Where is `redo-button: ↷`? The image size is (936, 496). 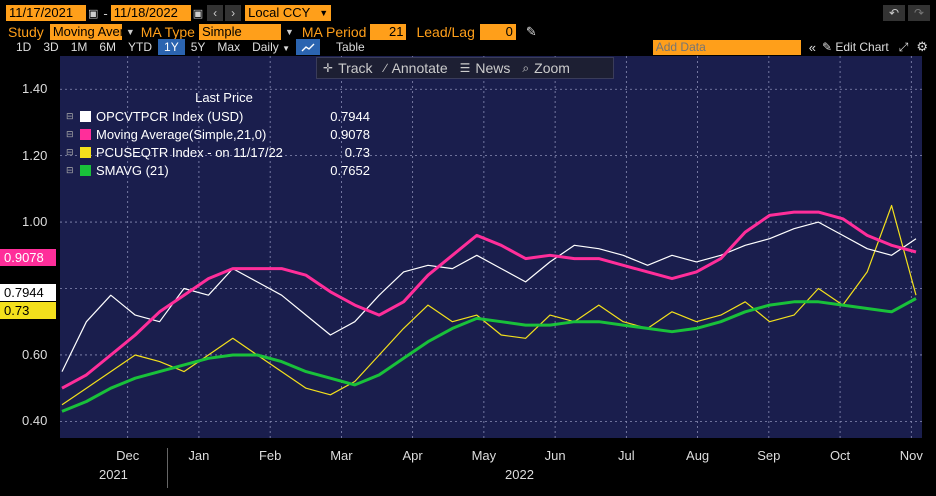
redo-button: ↷ is located at coordinates (919, 13).